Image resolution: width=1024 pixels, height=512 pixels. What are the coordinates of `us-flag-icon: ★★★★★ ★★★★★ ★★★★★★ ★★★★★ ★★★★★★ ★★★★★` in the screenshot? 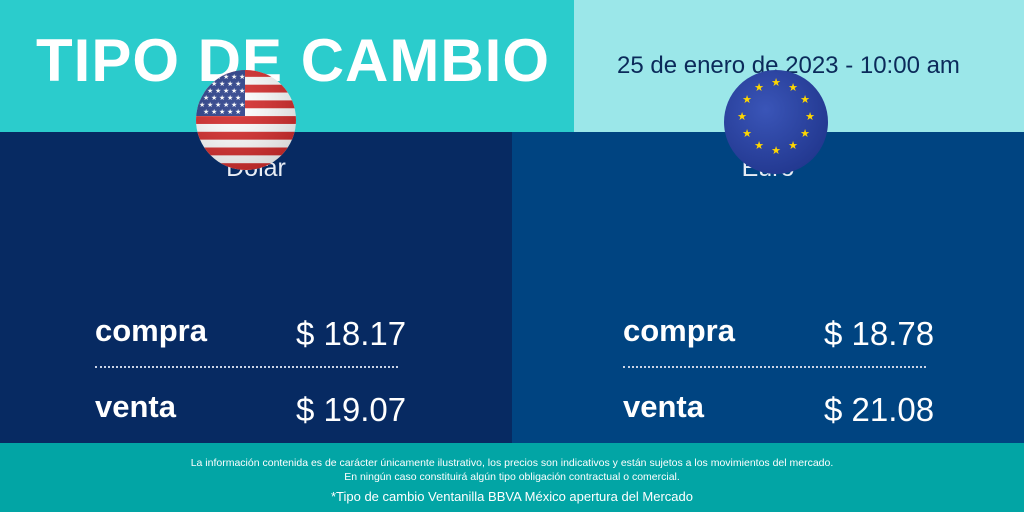 It's located at (246, 120).